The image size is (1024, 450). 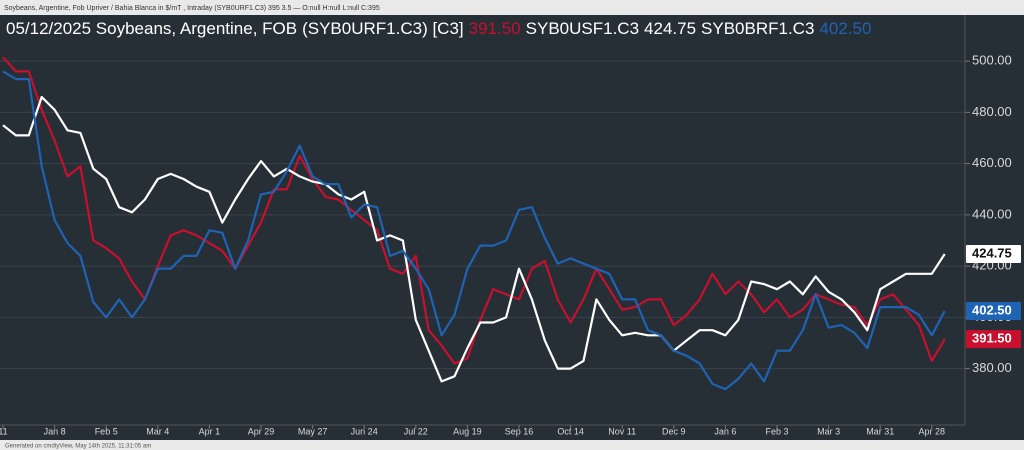 What do you see at coordinates (467, 431) in the screenshot?
I see `x-tick-label: Aug 19` at bounding box center [467, 431].